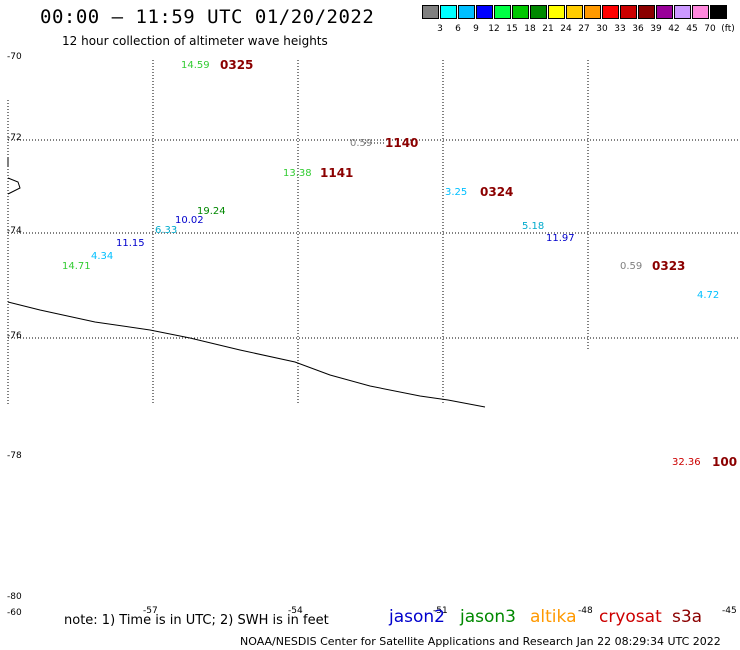 The height and width of the screenshot is (650, 740). What do you see at coordinates (456, 192) in the screenshot?
I see `wave-height-label: 3.25` at bounding box center [456, 192].